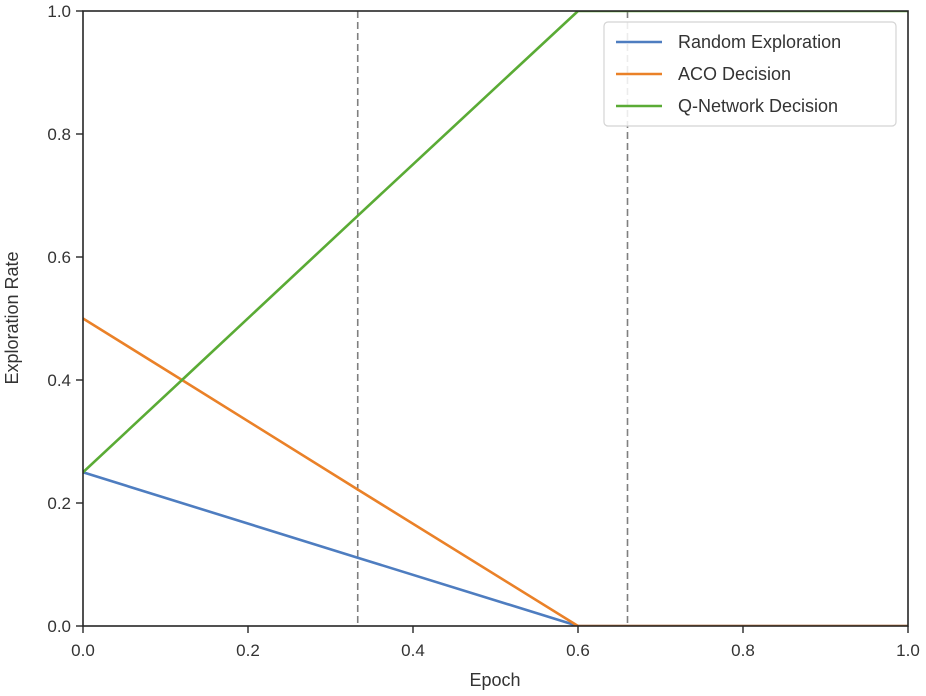 The width and height of the screenshot is (926, 696). What do you see at coordinates (248, 650) in the screenshot?
I see `x-tick-label: 0.2` at bounding box center [248, 650].